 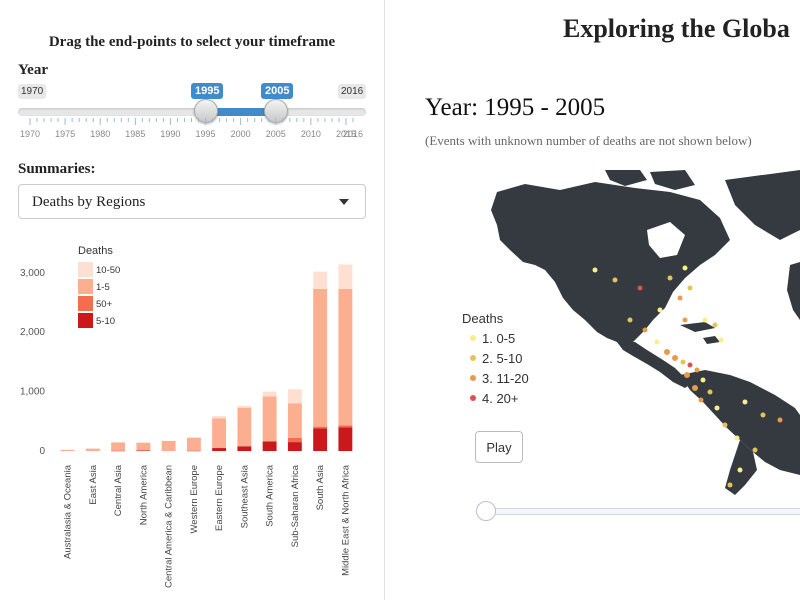 What do you see at coordinates (32, 392) in the screenshot?
I see `y-tick-label: 1,000` at bounding box center [32, 392].